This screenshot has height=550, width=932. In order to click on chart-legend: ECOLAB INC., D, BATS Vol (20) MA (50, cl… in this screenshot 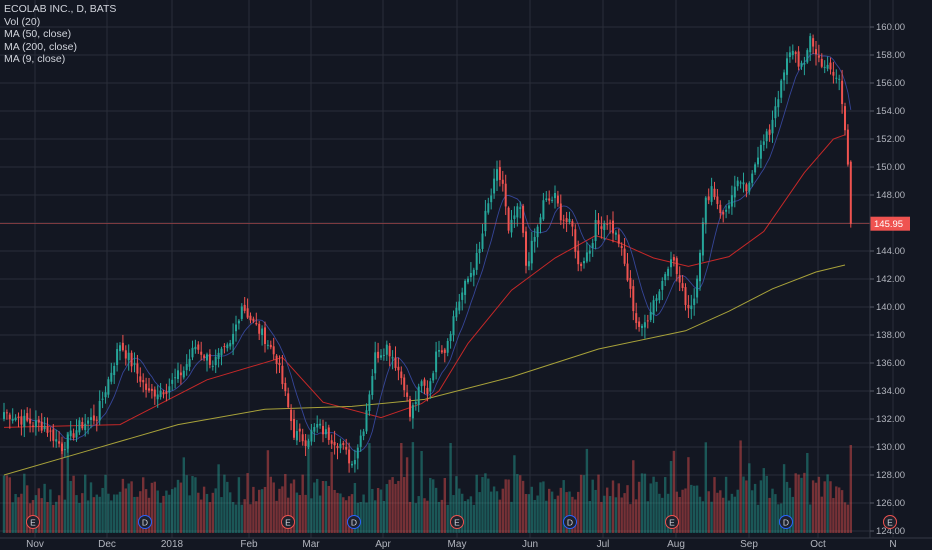, I will do `click(60, 34)`.